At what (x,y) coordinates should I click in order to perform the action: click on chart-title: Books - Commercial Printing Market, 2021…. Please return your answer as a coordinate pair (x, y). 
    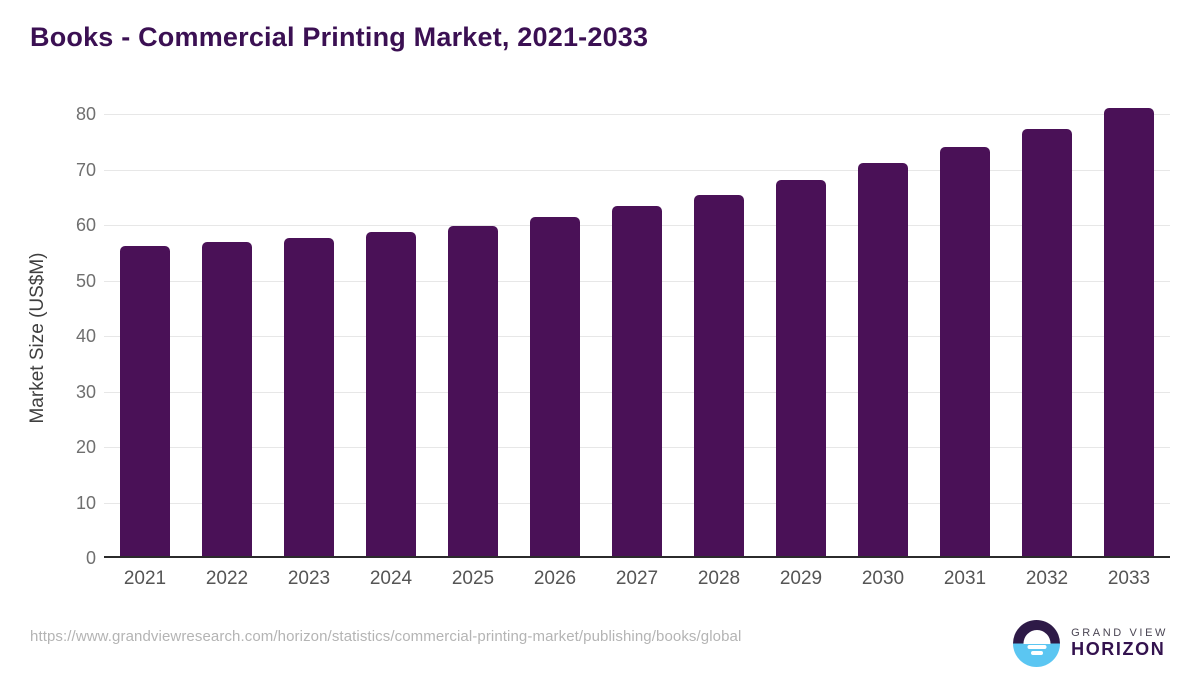
    Looking at the image, I should click on (339, 37).